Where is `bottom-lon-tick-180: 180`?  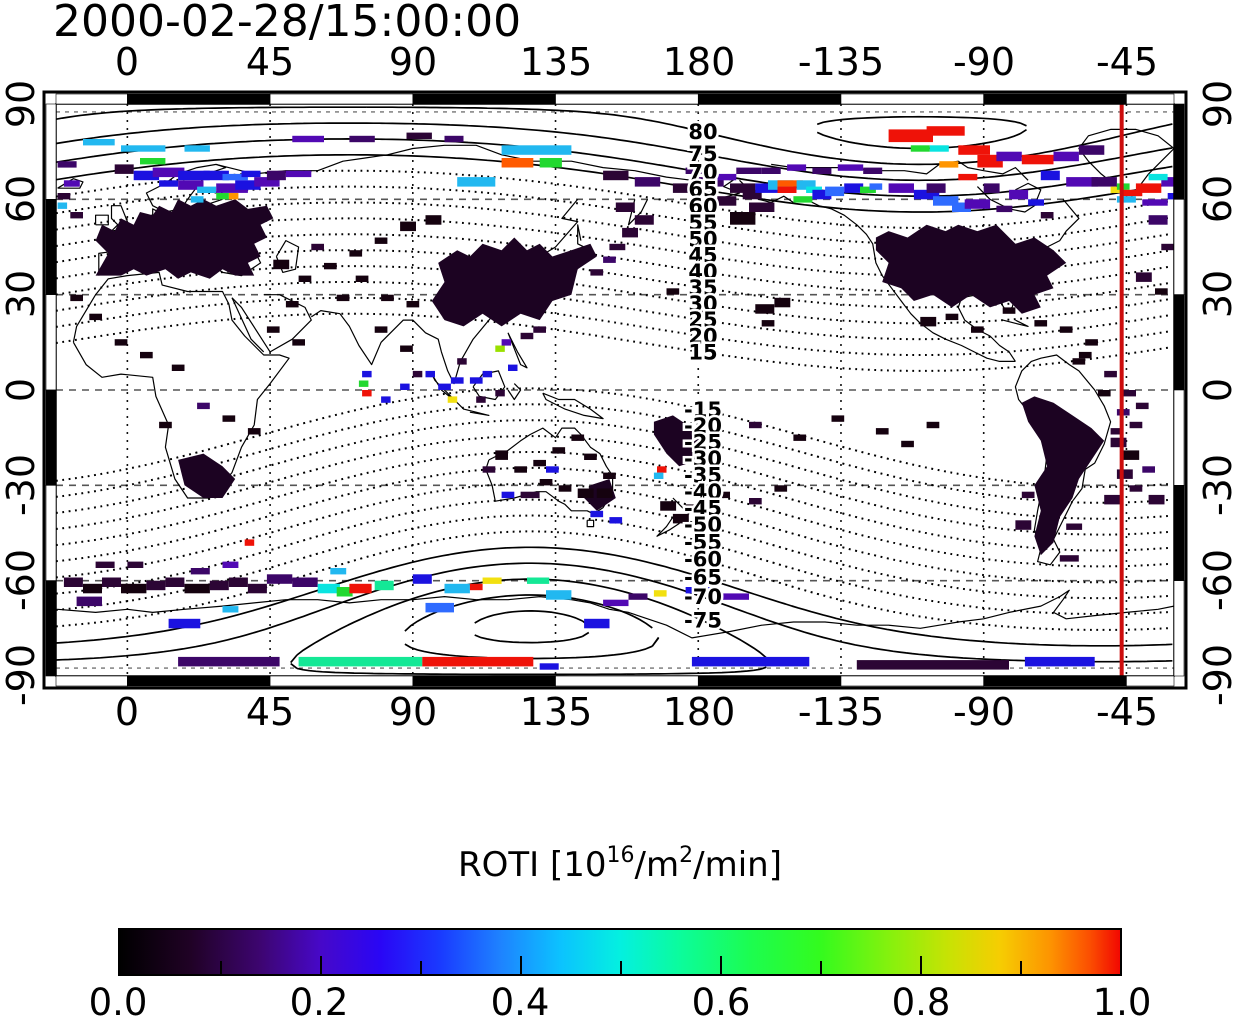
bottom-lon-tick-180: 180 is located at coordinates (699, 712).